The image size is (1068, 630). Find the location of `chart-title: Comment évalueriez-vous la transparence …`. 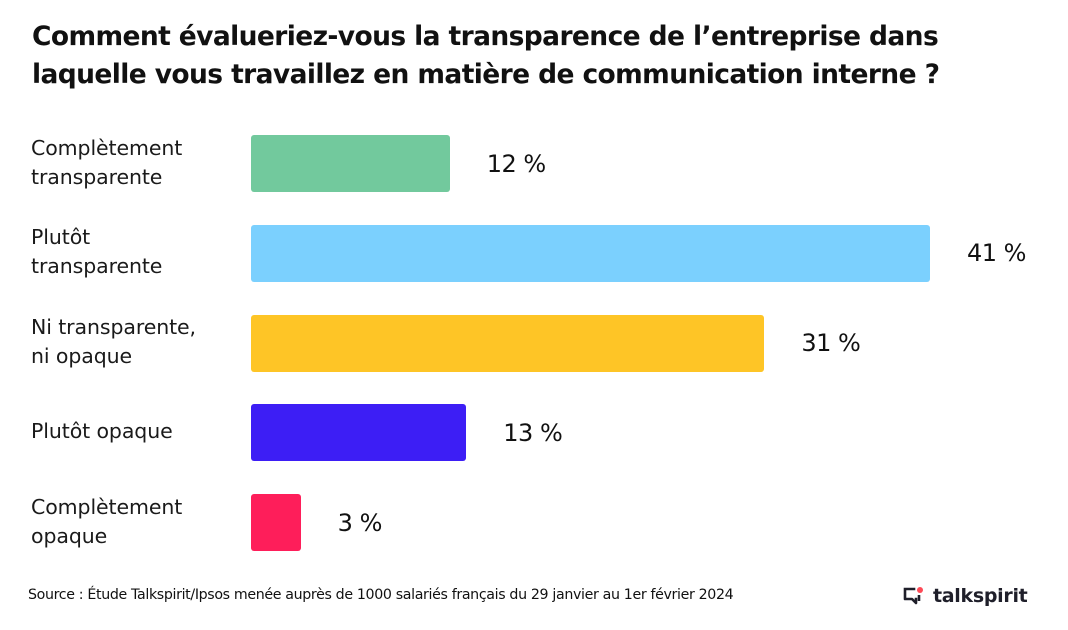

chart-title: Comment évalueriez-vous la transparence … is located at coordinates (542, 56).